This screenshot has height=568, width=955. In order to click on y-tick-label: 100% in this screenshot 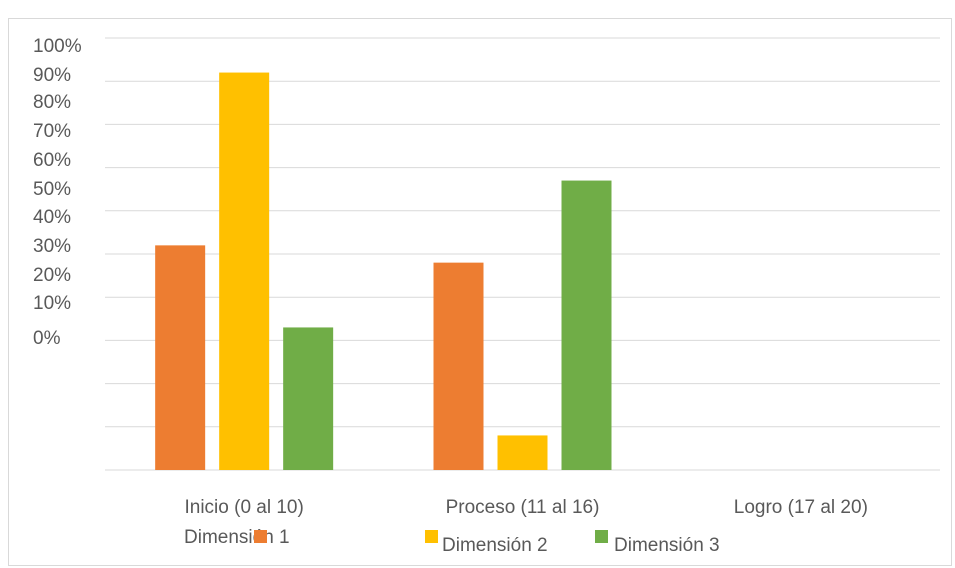, I will do `click(57, 46)`.